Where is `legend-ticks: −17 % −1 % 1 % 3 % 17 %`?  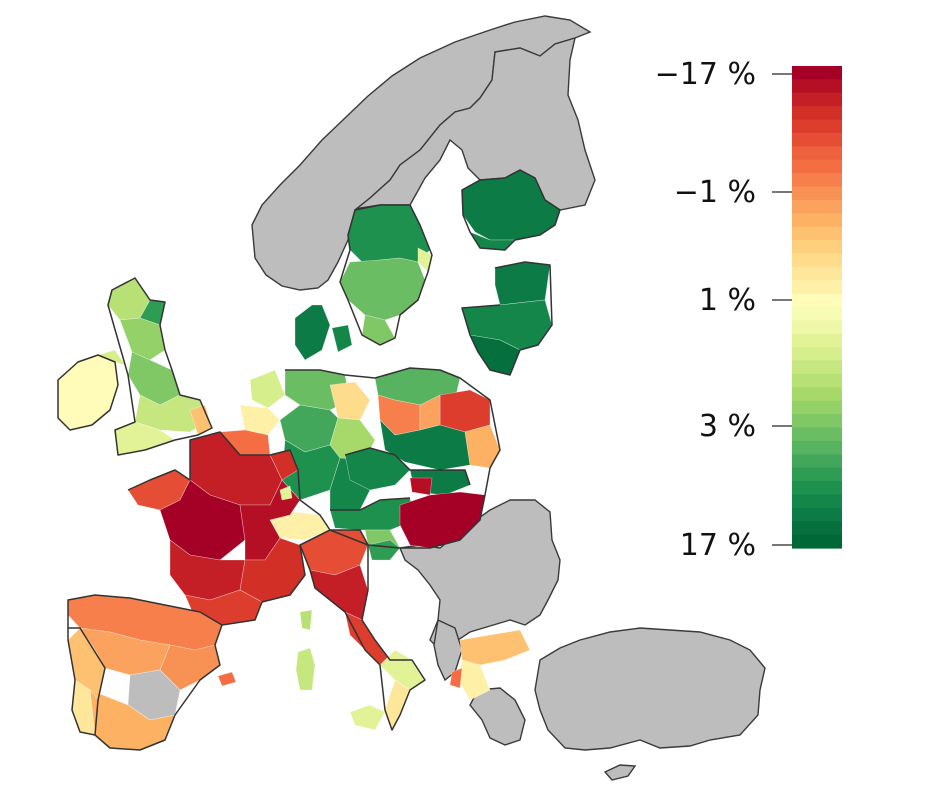
legend-ticks: −17 % −1 % 1 % 3 % 17 % is located at coordinates (723, 310).